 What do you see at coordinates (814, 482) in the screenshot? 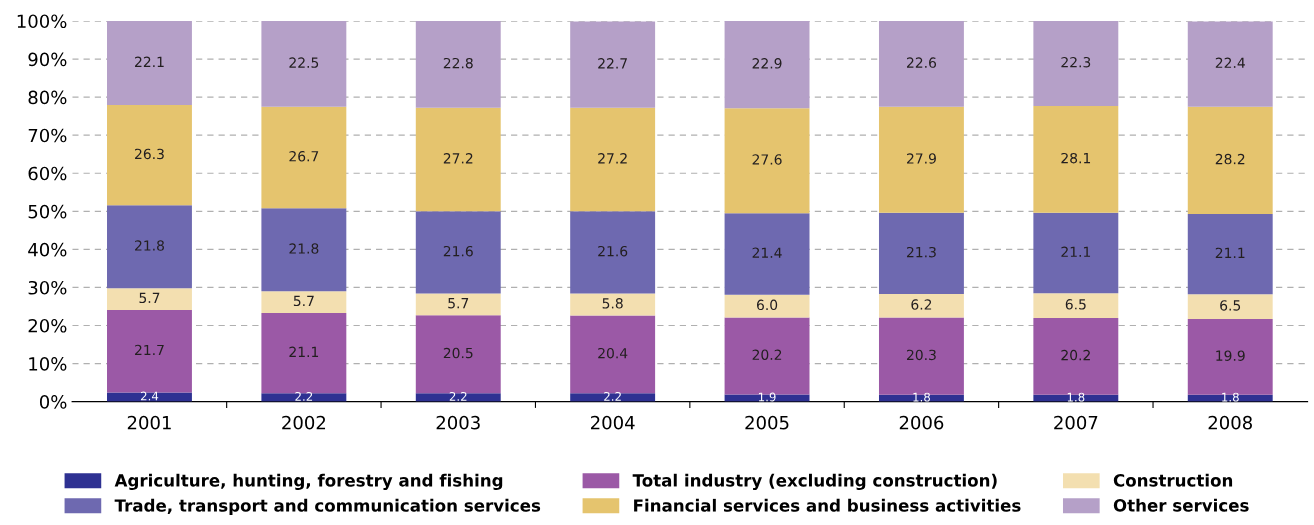
I see `legend-label: Total industry (excluding construction)` at bounding box center [814, 482].